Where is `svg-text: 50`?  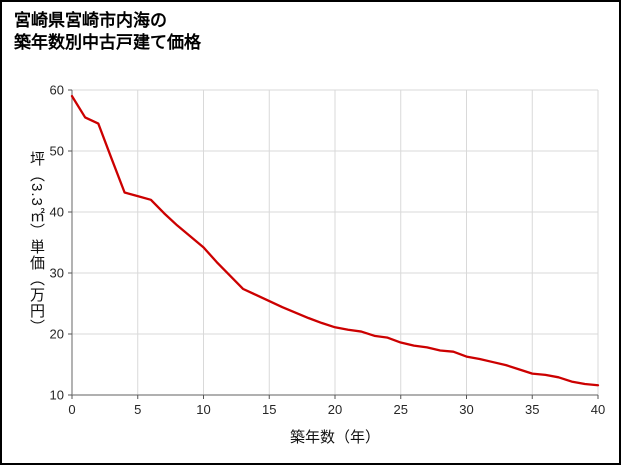
svg-text: 50 is located at coordinates (57, 151).